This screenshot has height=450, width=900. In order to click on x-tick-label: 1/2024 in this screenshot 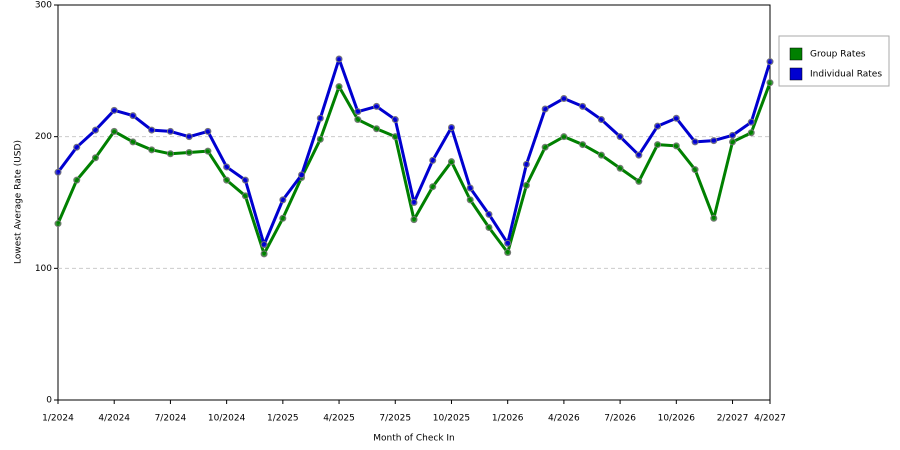, I will do `click(58, 419)`.